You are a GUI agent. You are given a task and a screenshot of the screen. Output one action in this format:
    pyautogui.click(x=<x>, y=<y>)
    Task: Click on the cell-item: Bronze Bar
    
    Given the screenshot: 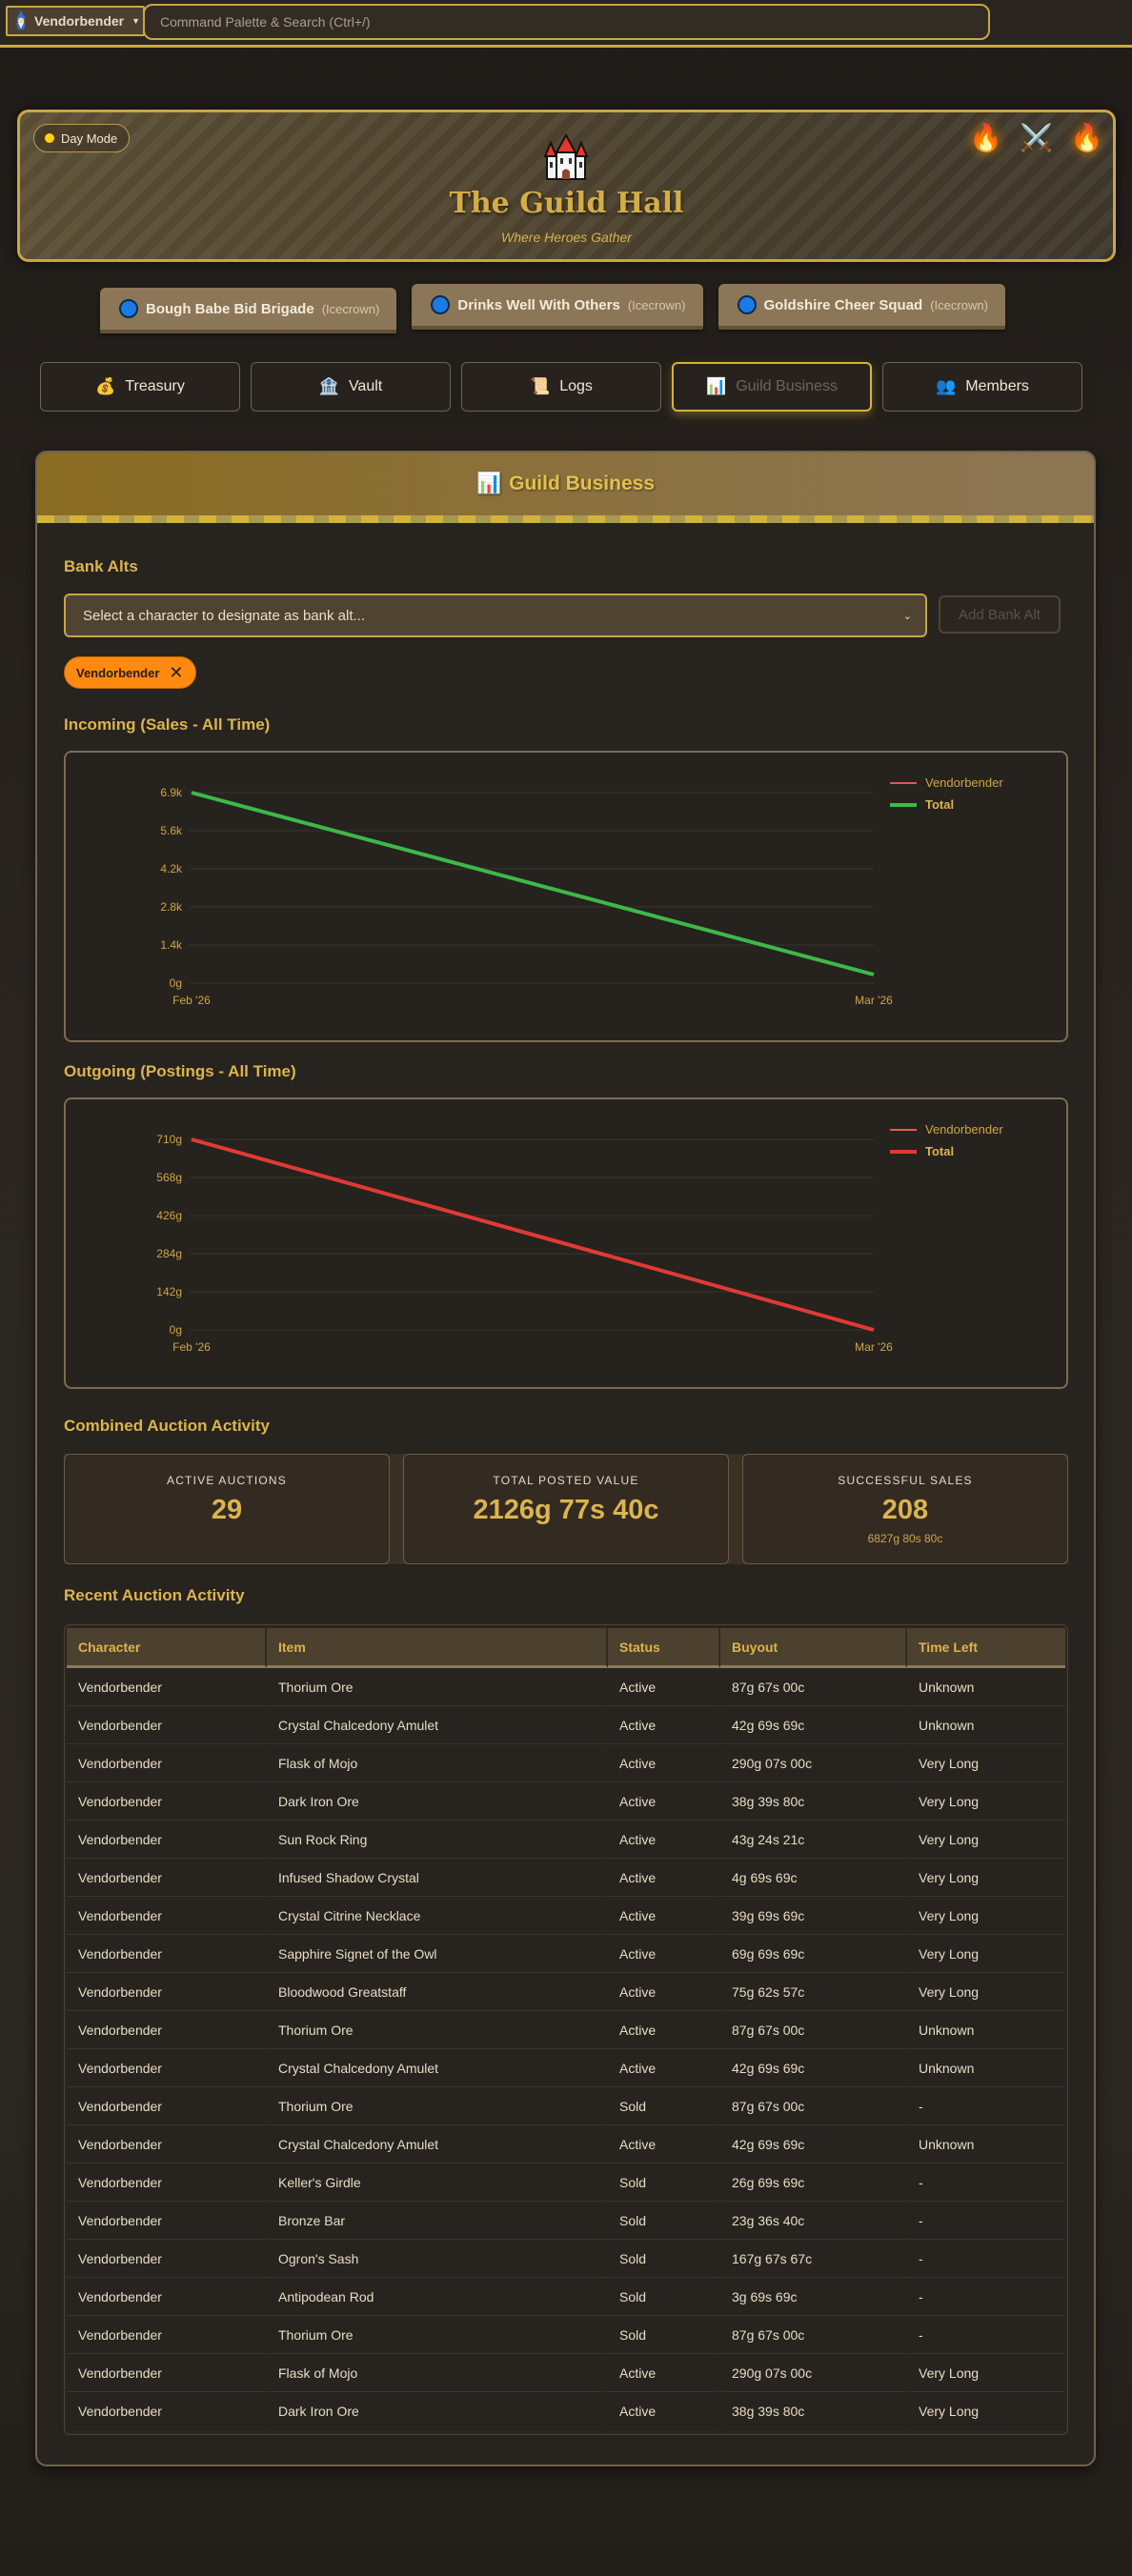 What is the action you would take?
    pyautogui.click(x=437, y=2221)
    